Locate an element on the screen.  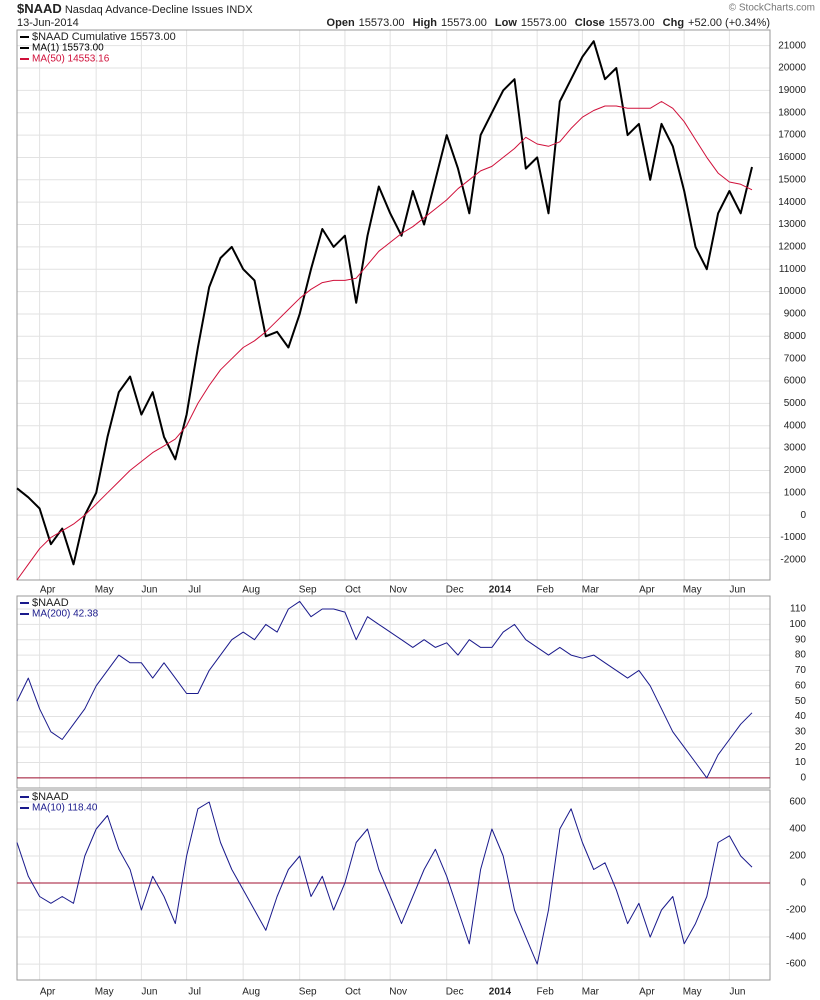
y-tick-label: 100 is located at coordinates (797, 624).